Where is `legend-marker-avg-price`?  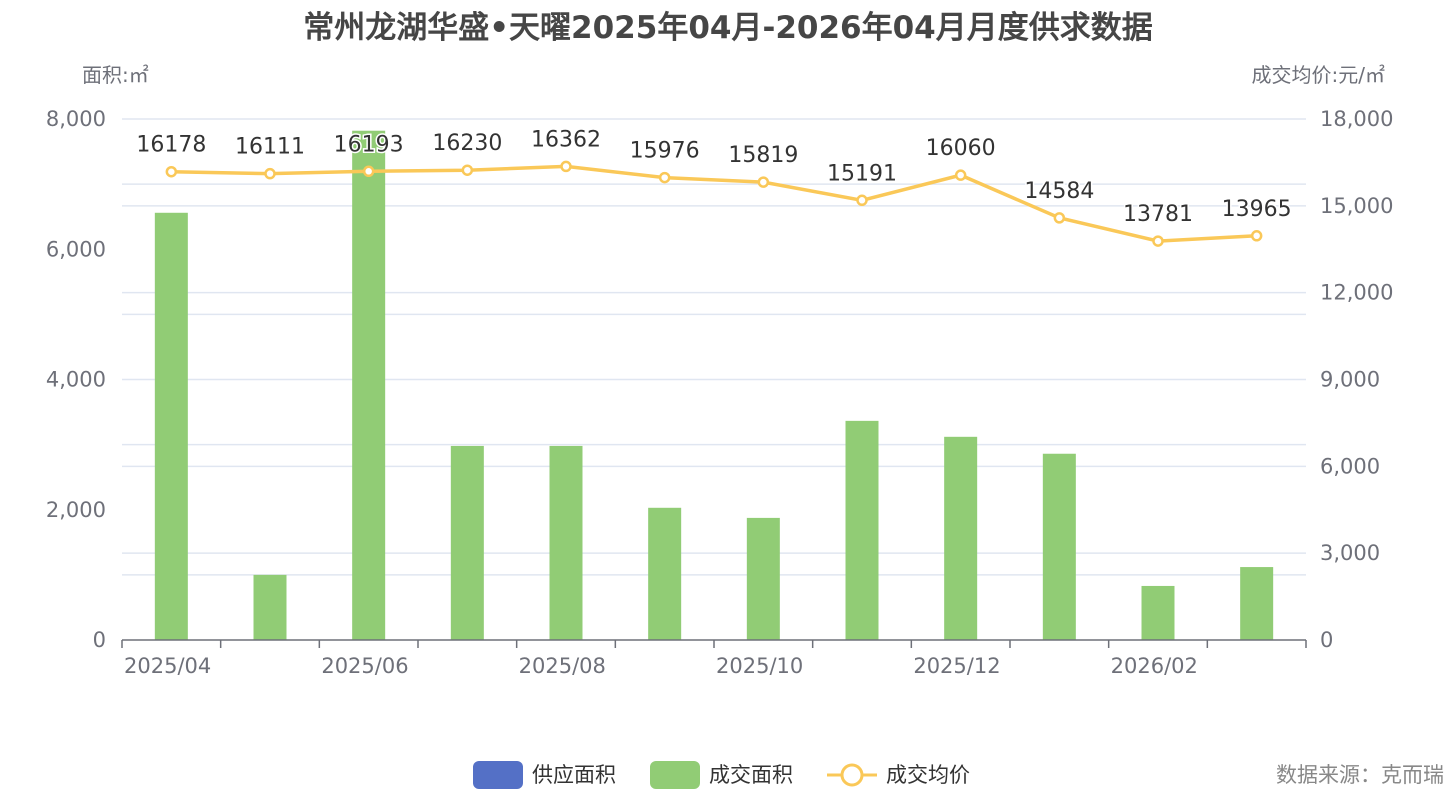 legend-marker-avg-price is located at coordinates (852, 775).